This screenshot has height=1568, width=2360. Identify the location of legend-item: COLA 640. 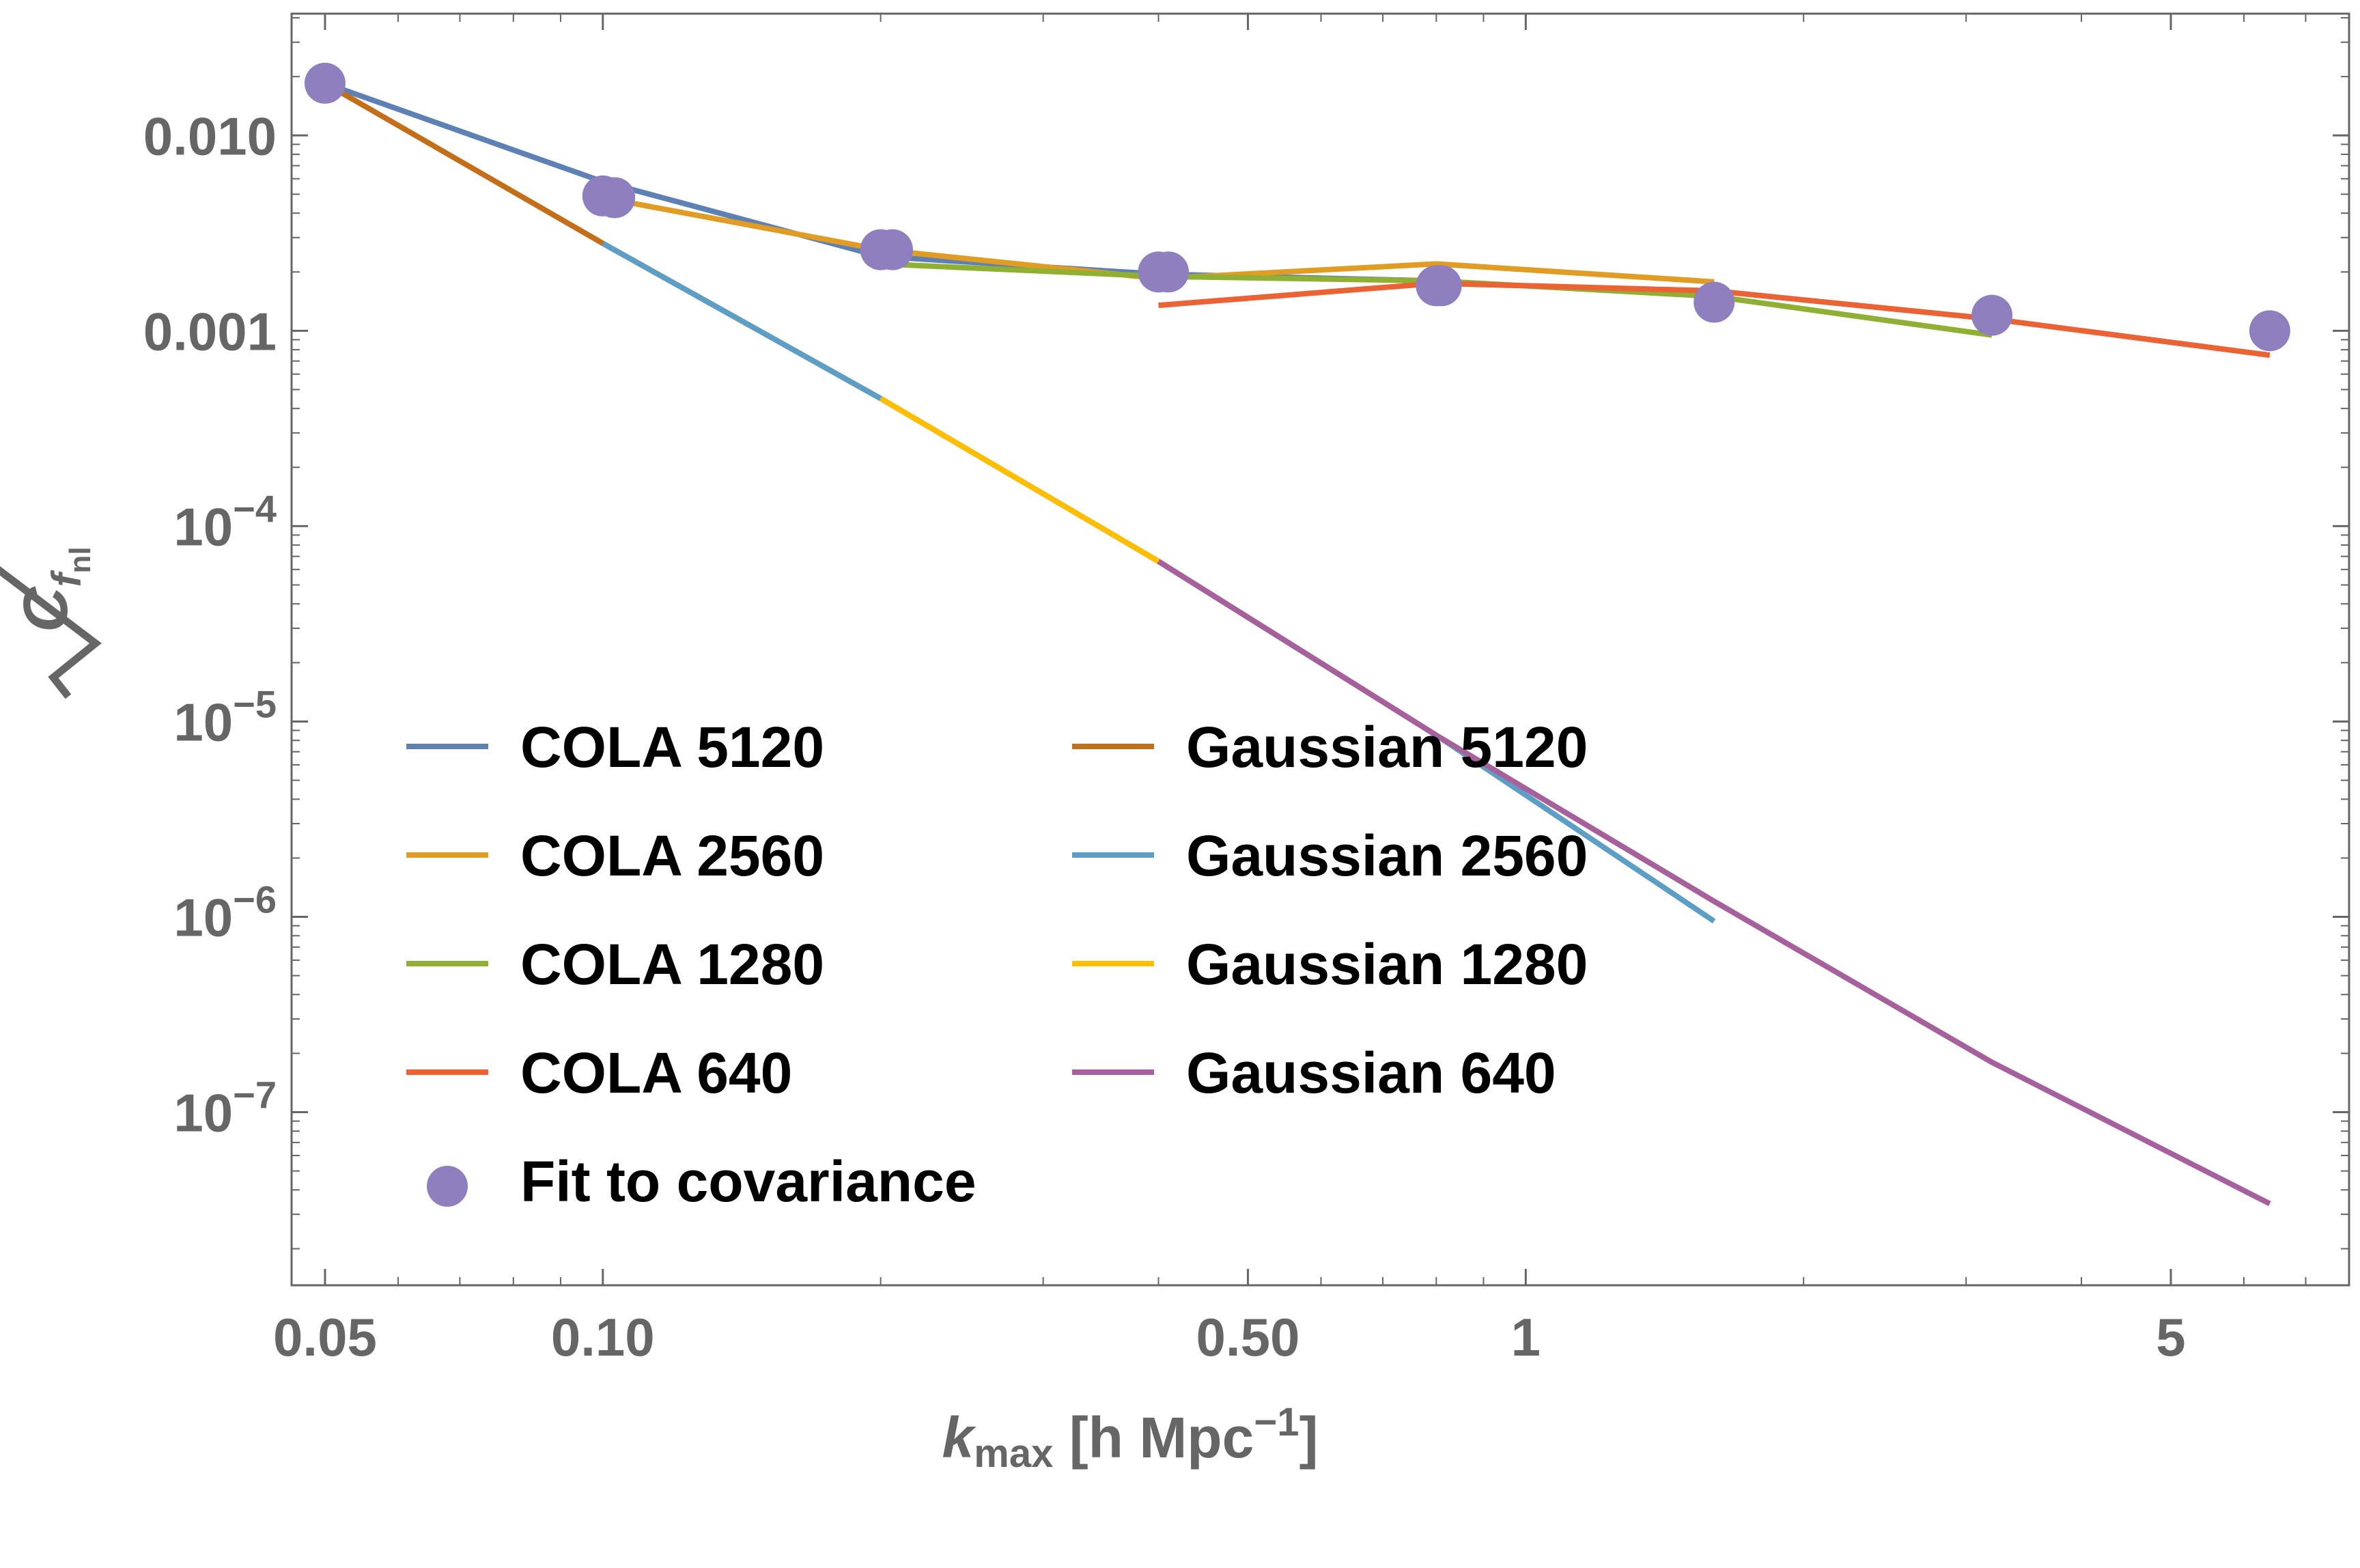
(599, 1073).